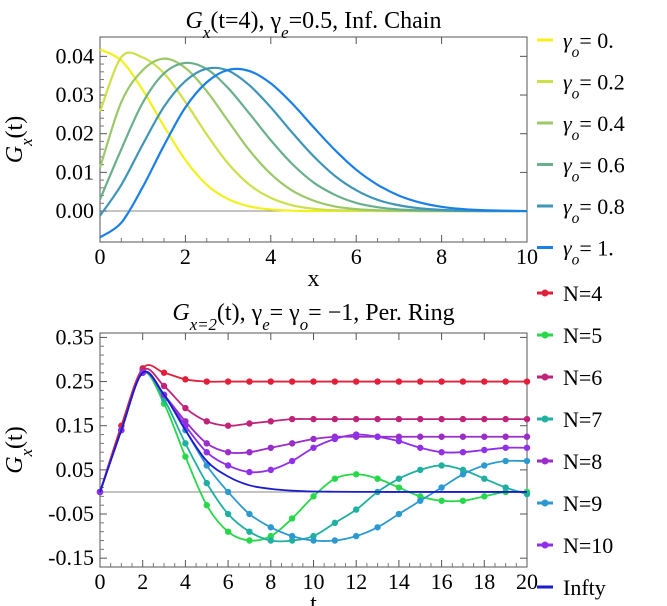  What do you see at coordinates (313, 317) in the screenshot?
I see `chart-title: Gx=2(t), γe= γo= −1, Per. Ring` at bounding box center [313, 317].